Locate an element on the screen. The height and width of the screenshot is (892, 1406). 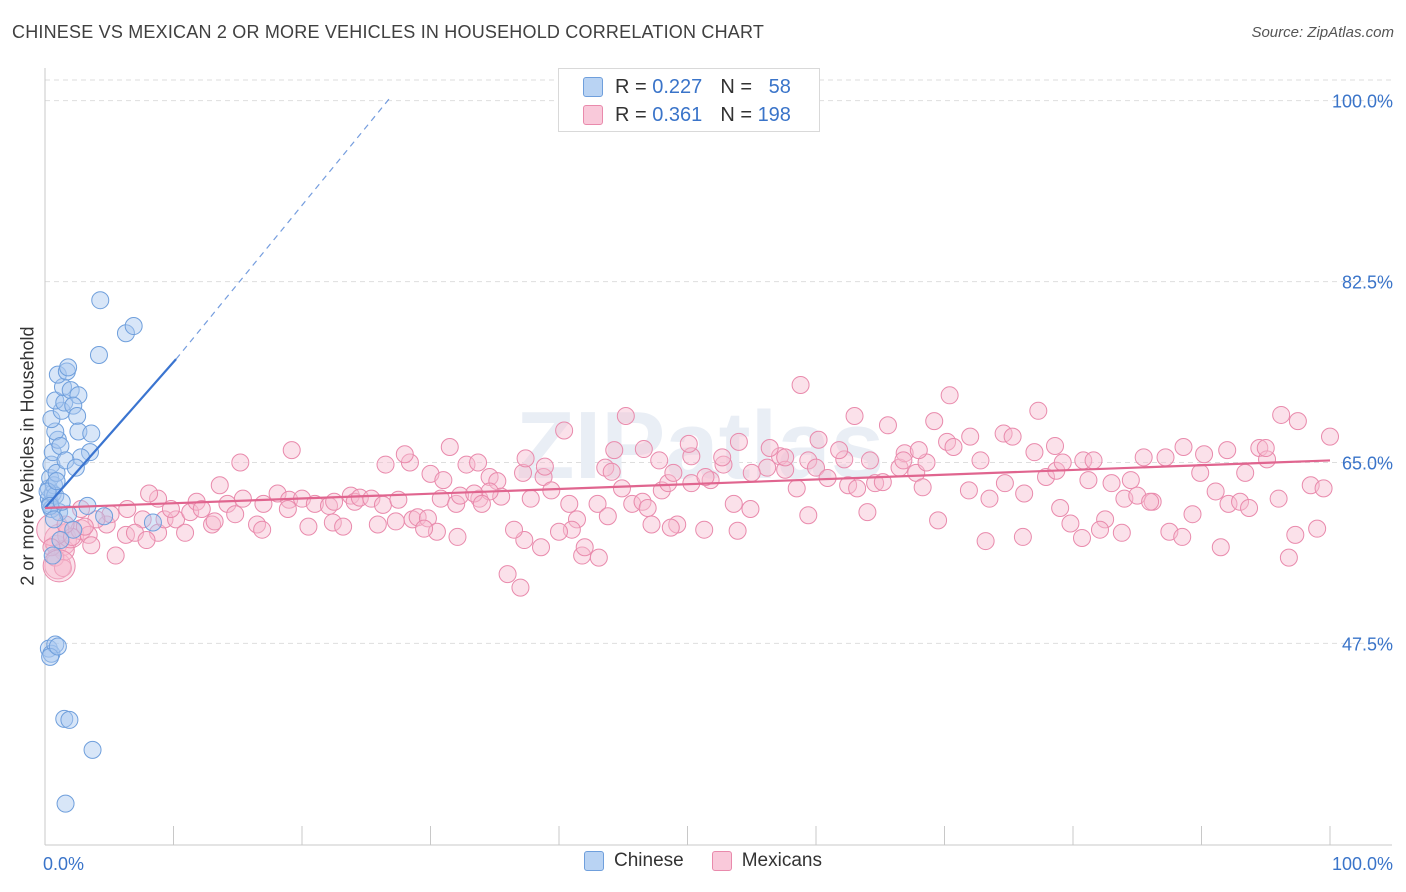
legend-label-mexicans: Mexicans is located at coordinates (781, 860).